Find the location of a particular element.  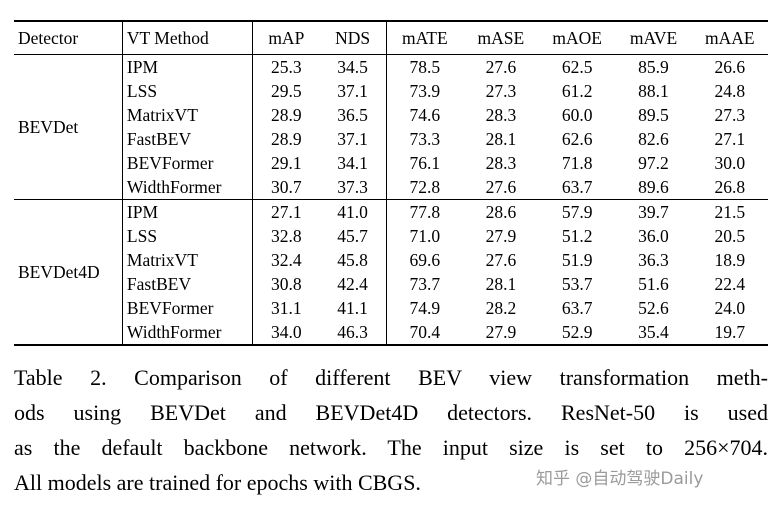

value-cell: 34.0 is located at coordinates (286, 331).